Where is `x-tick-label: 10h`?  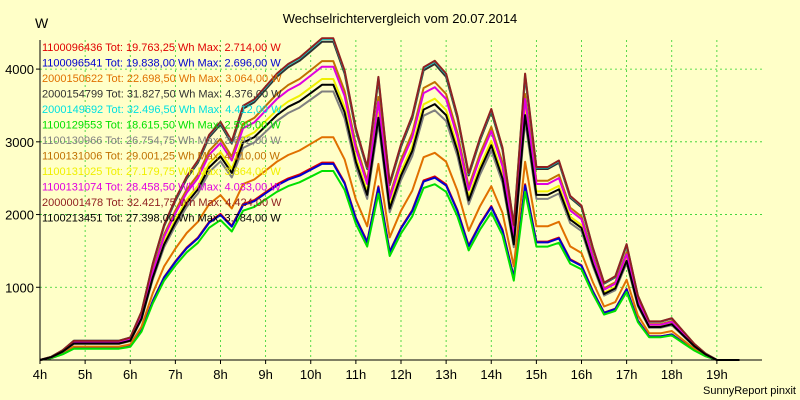
x-tick-label: 10h is located at coordinates (311, 374).